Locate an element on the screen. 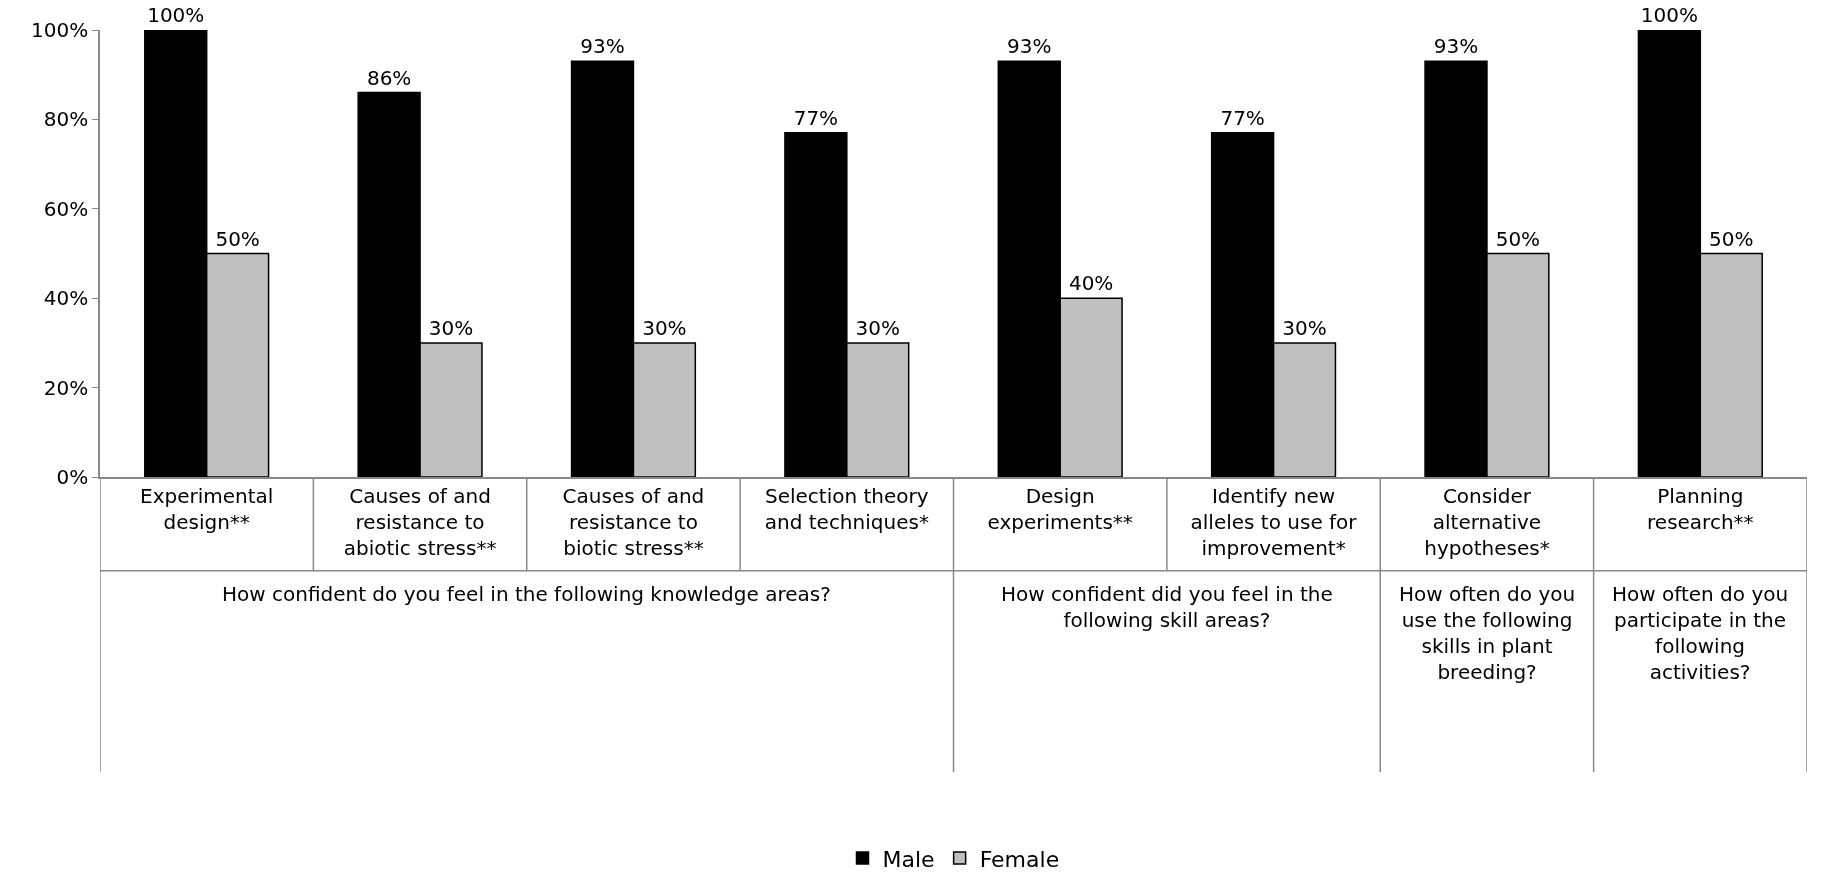  x-tick-label: Selection theory and techniques* is located at coordinates (846, 508).